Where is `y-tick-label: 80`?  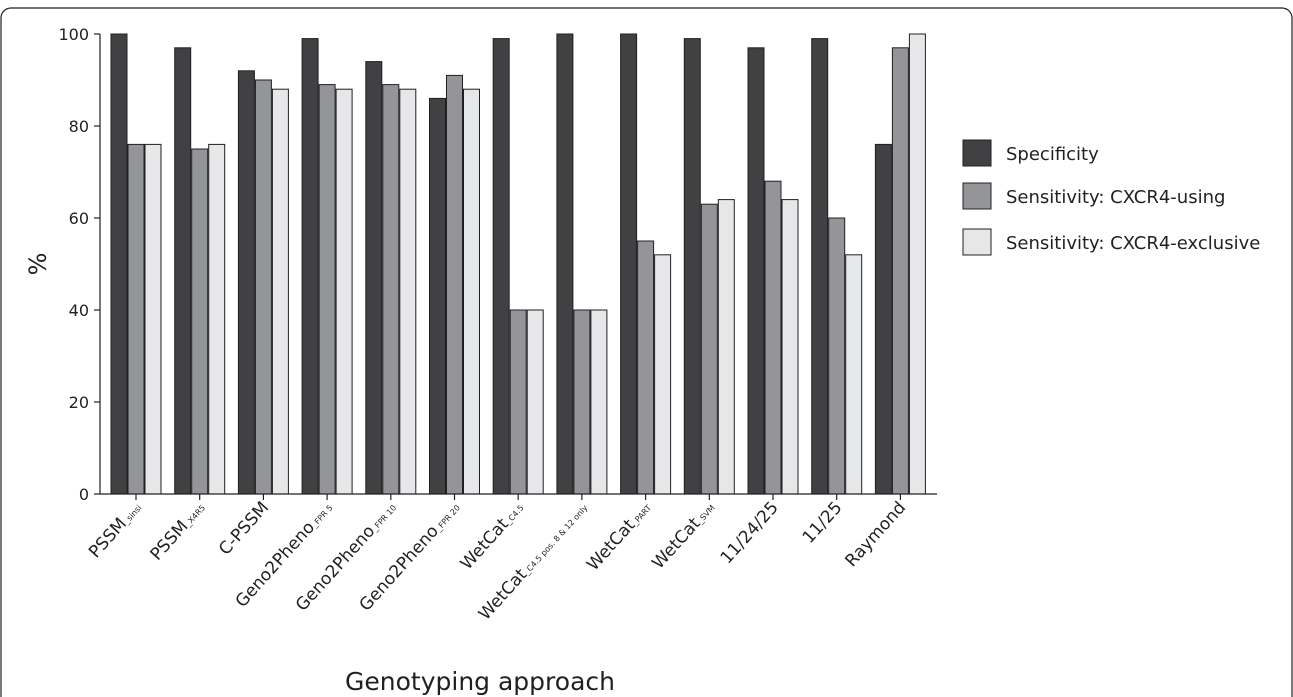 y-tick-label: 80 is located at coordinates (79, 126).